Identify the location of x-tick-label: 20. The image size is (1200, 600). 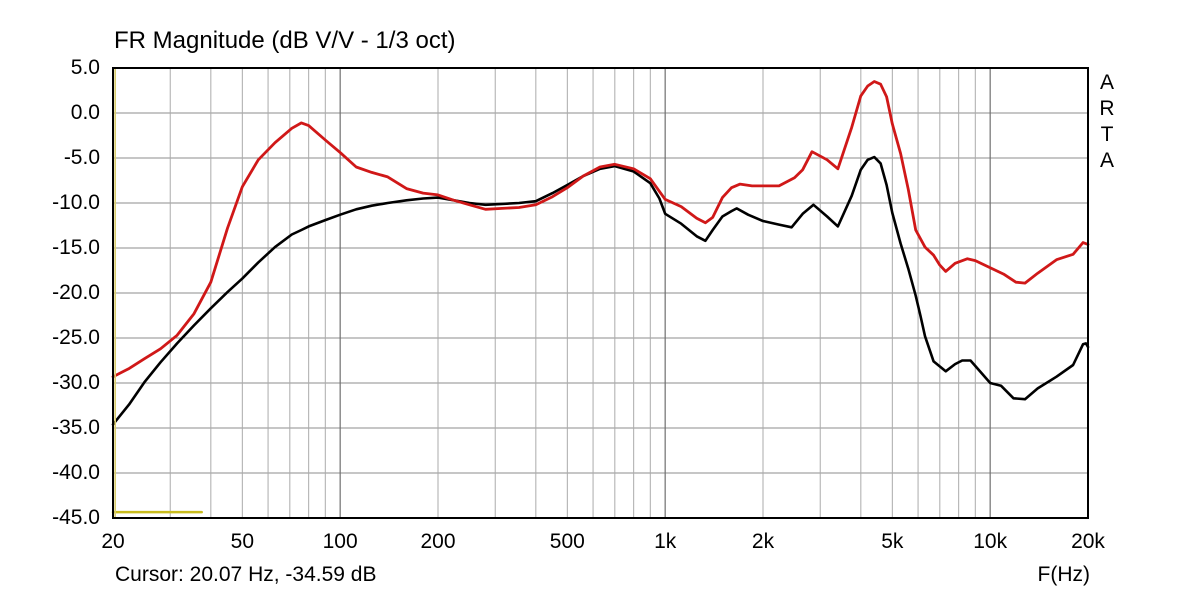
(113, 541).